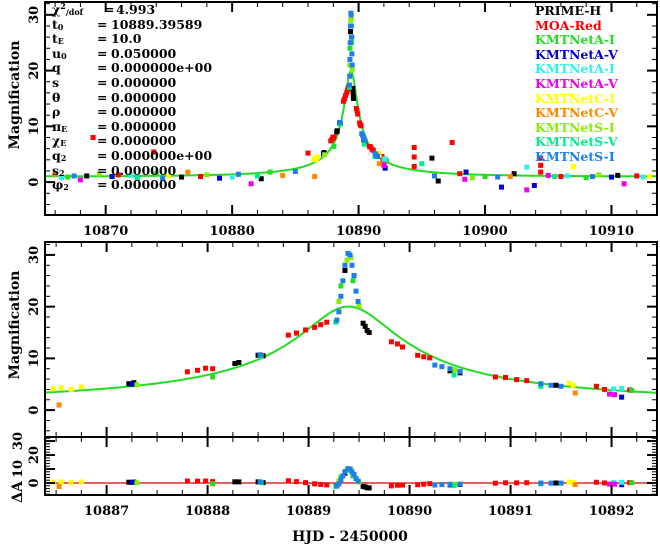 This screenshot has width=660, height=546. What do you see at coordinates (510, 511) in the screenshot?
I see `x-tick-label: 10891` at bounding box center [510, 511].